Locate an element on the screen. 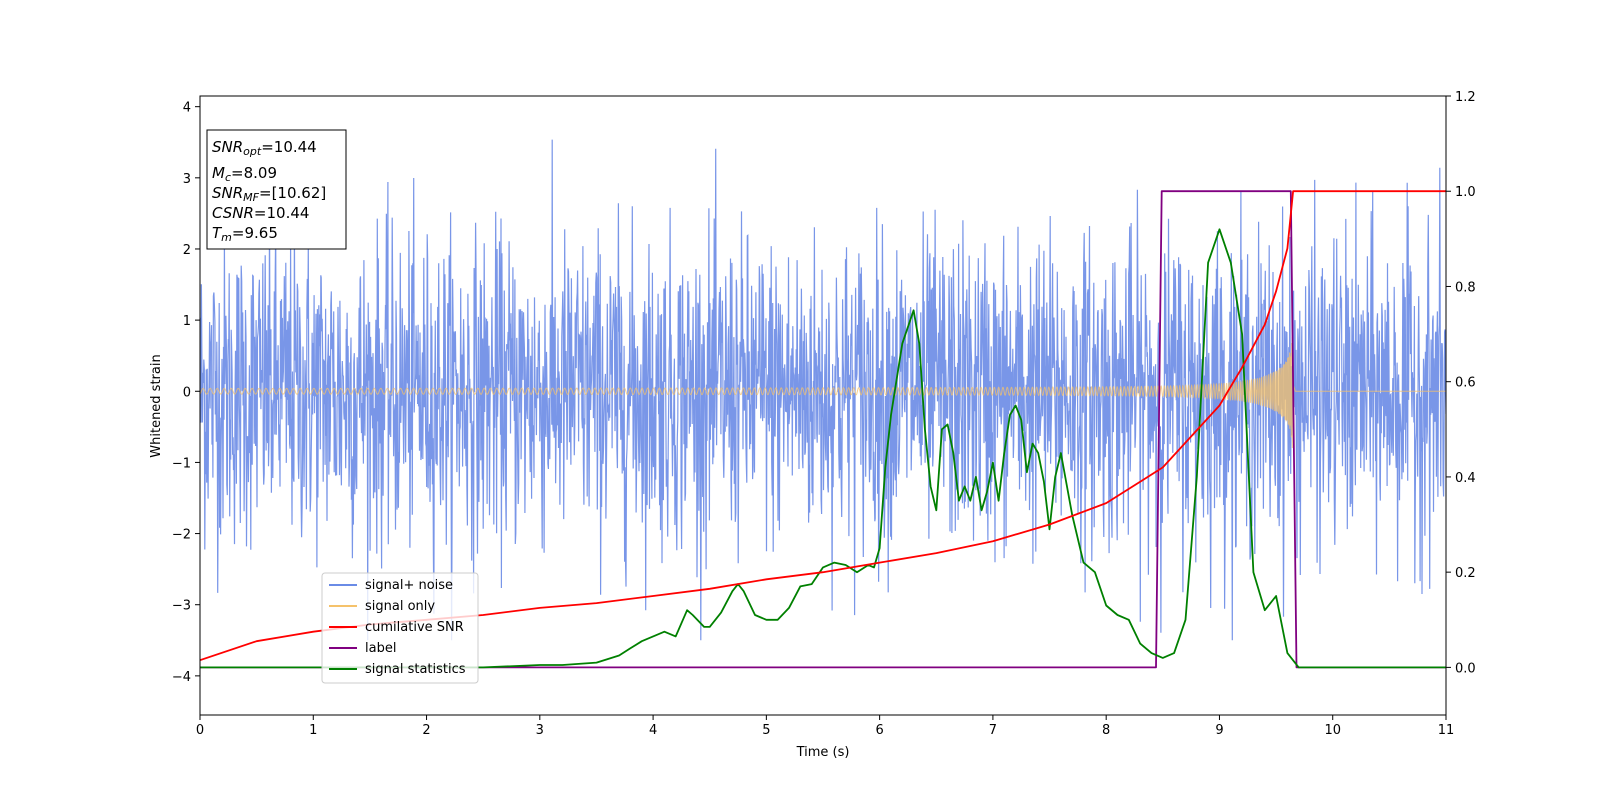 The image size is (1600, 800). series-signal-only is located at coordinates (823, 392).